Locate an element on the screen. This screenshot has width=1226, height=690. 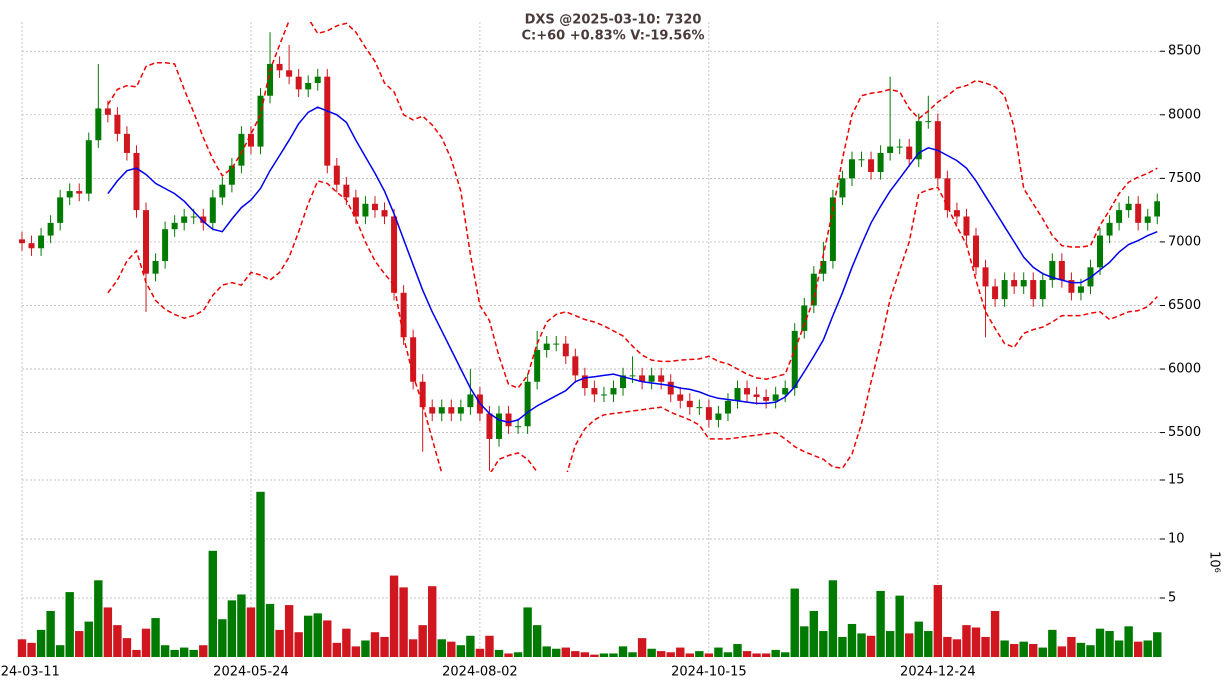
y-tick-label: 8000 is located at coordinates (1184, 114).